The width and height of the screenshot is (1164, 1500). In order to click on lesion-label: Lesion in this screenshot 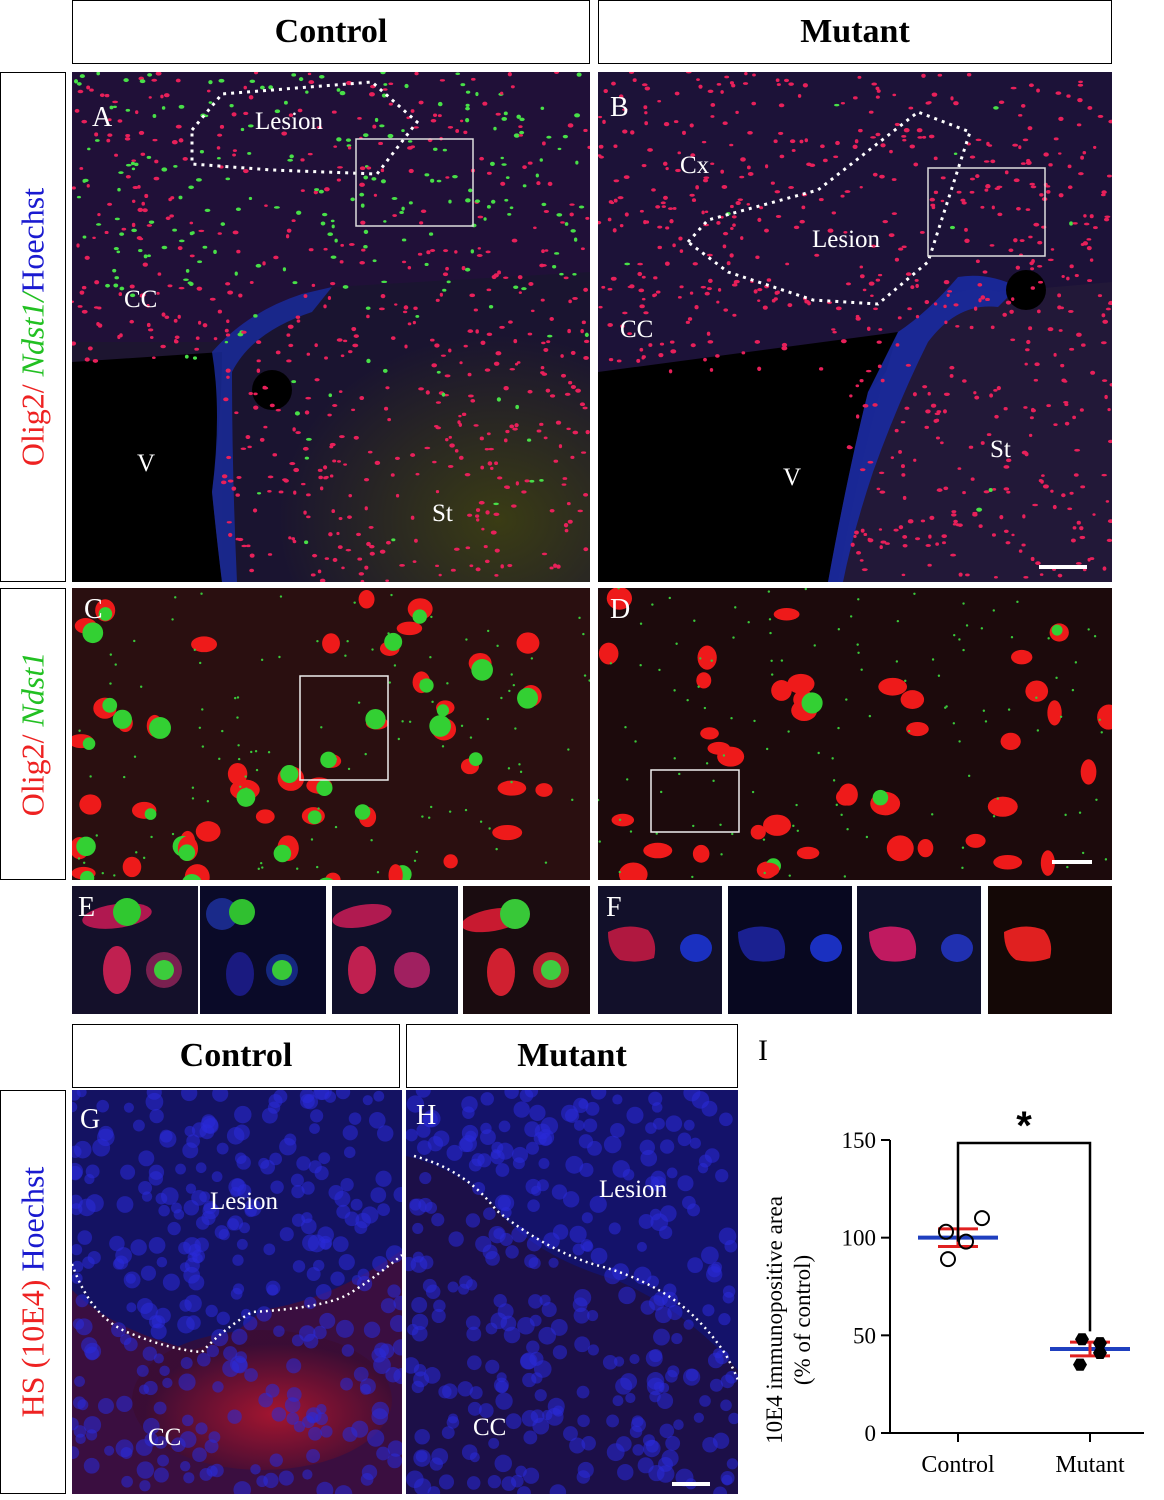, I will do `click(289, 121)`.